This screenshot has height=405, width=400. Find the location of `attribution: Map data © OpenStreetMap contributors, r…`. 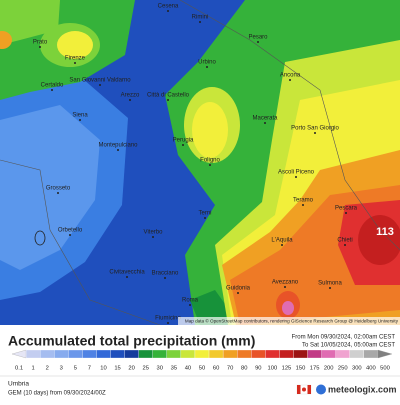

attribution: Map data © OpenStreetMap contributors, r… is located at coordinates (292, 321).